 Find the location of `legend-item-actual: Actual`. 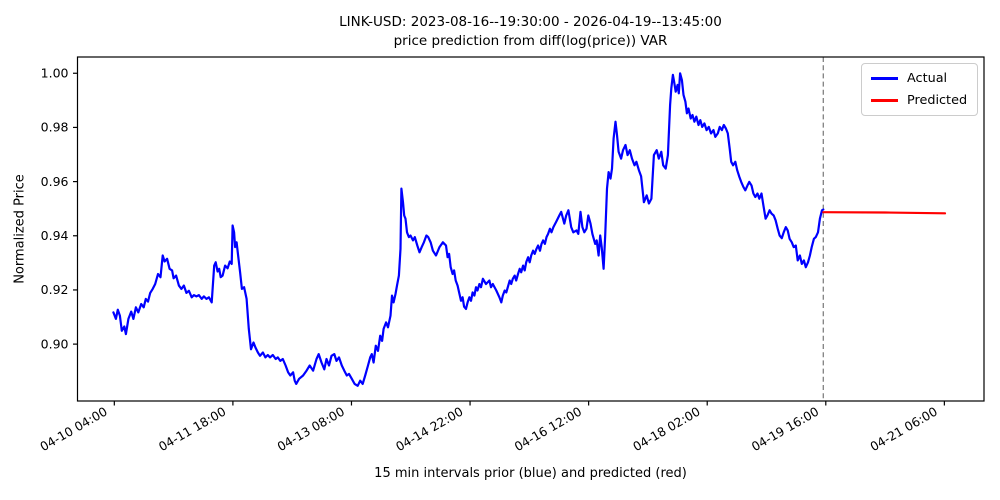

legend-item-actual: Actual is located at coordinates (919, 78).